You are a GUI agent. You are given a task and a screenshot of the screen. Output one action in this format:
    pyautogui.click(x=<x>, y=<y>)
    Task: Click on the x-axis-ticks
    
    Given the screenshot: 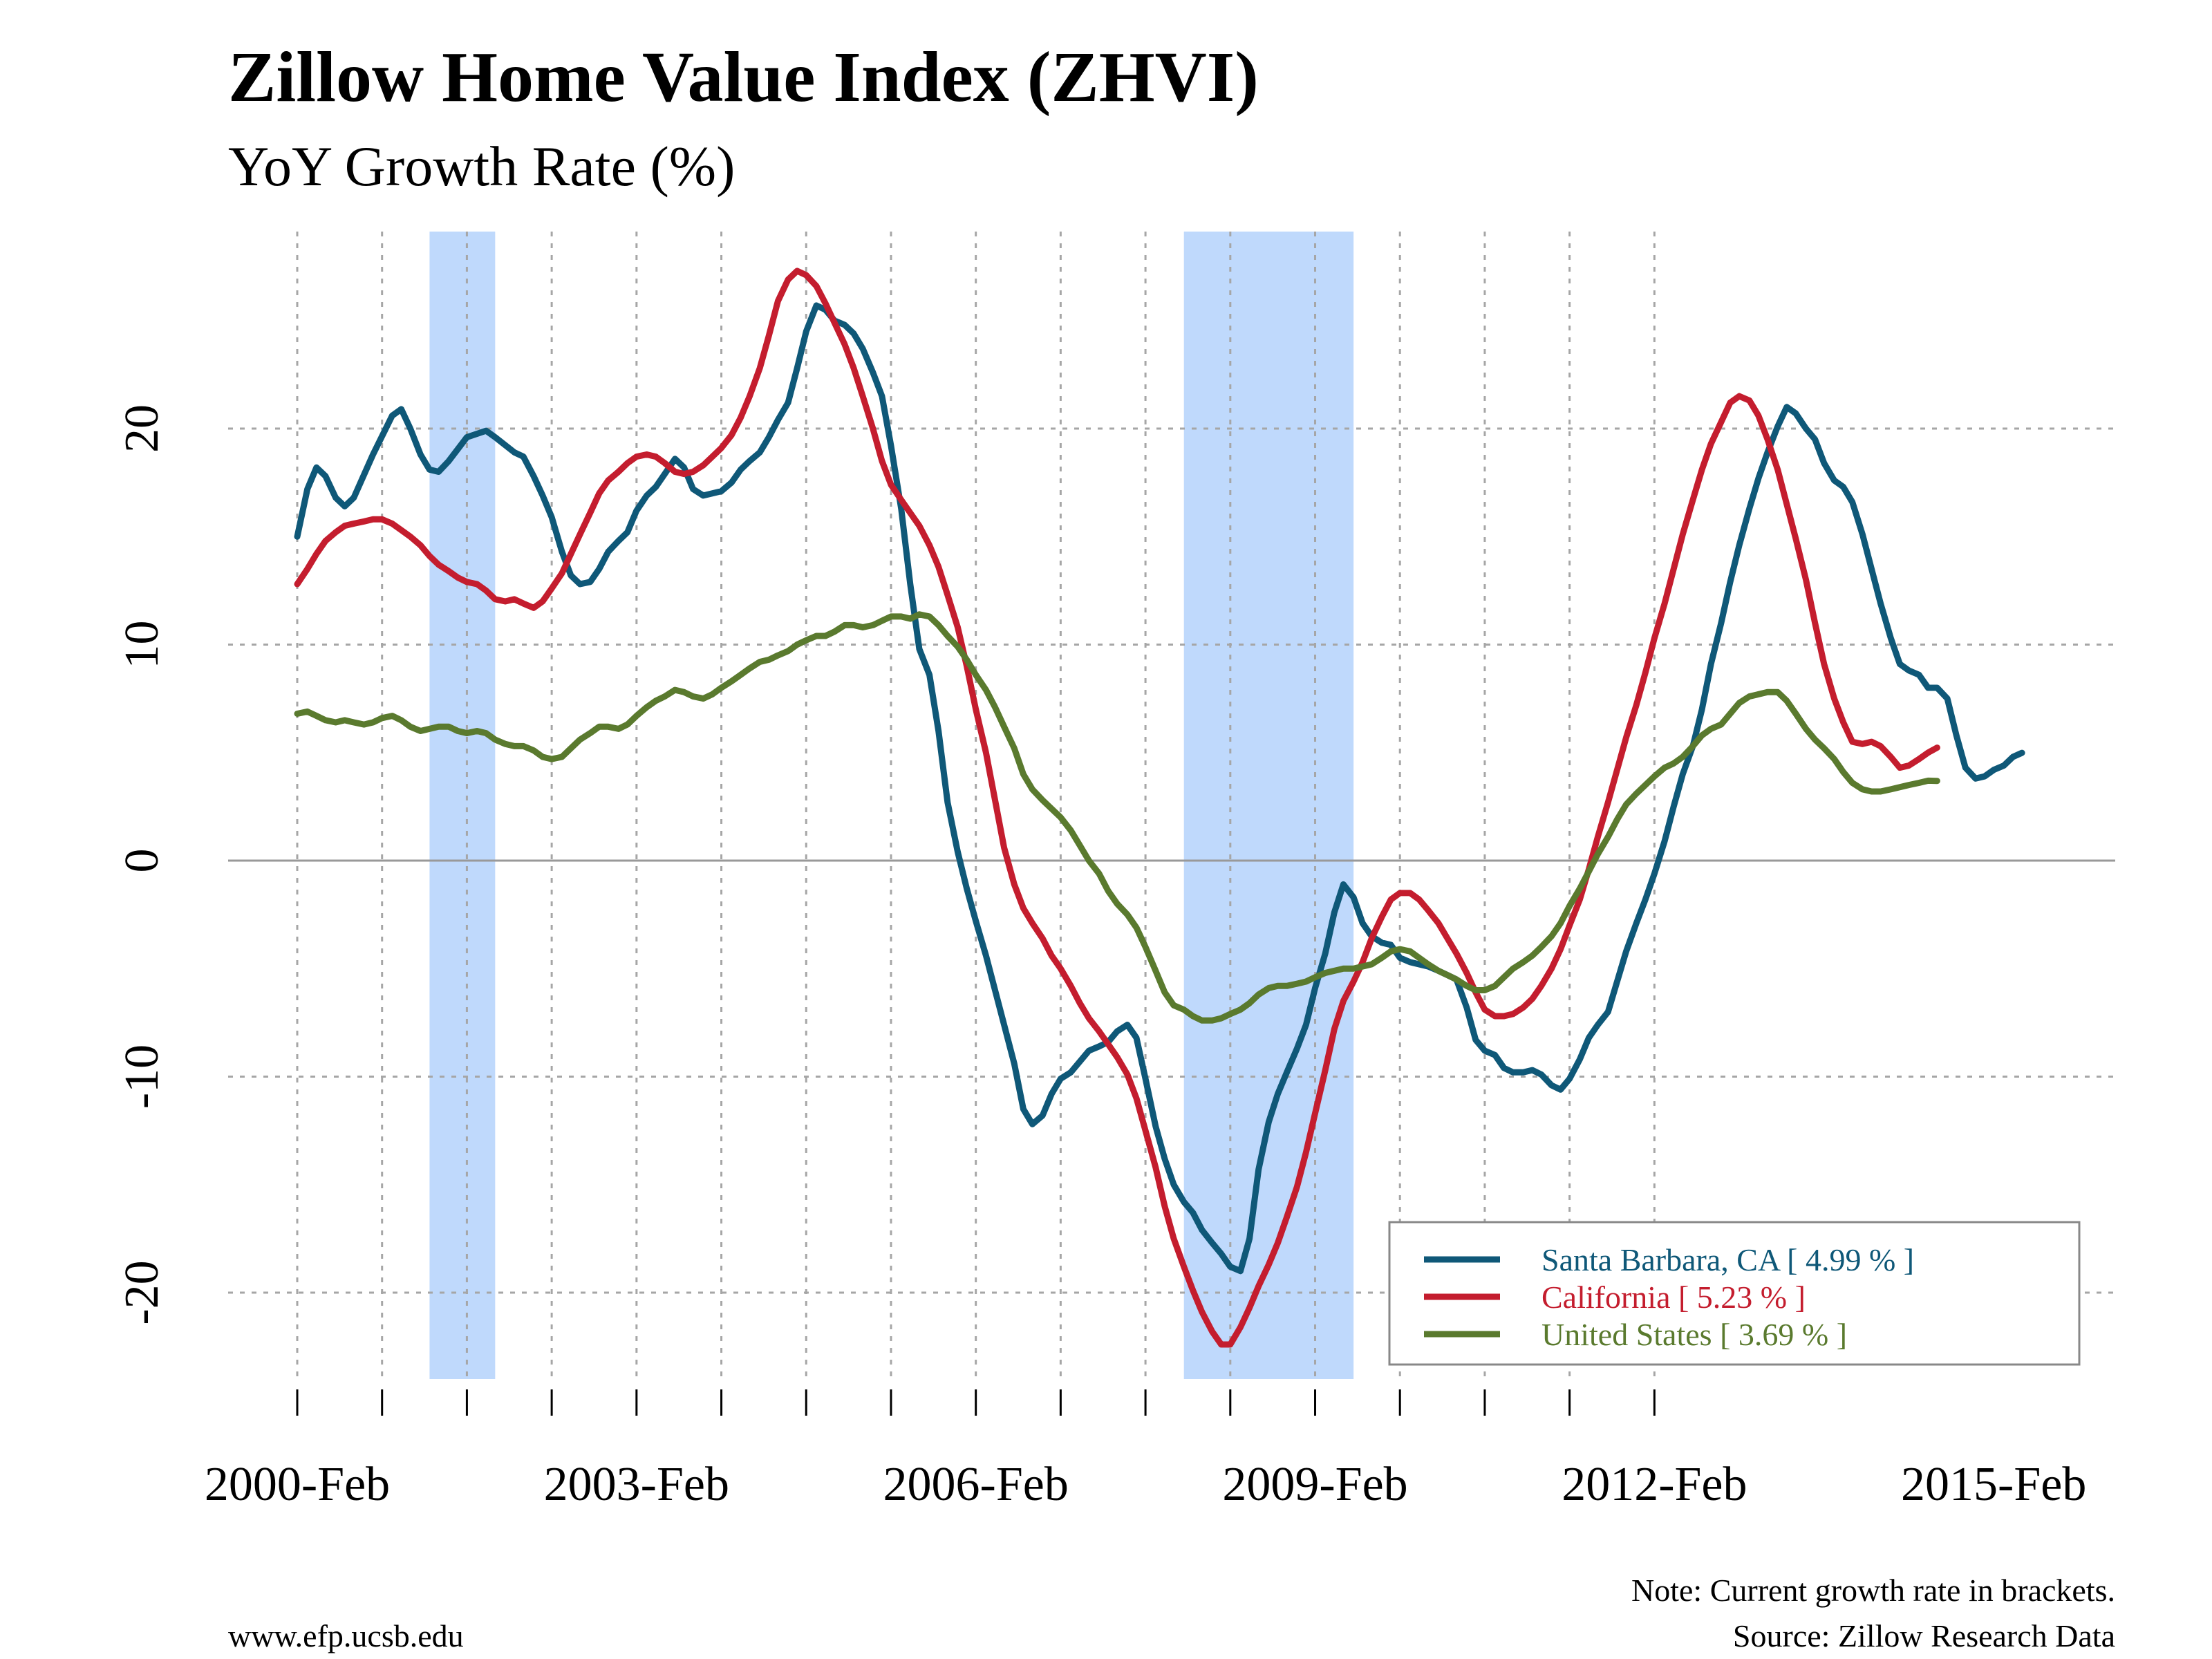 What is the action you would take?
    pyautogui.click(x=976, y=1402)
    